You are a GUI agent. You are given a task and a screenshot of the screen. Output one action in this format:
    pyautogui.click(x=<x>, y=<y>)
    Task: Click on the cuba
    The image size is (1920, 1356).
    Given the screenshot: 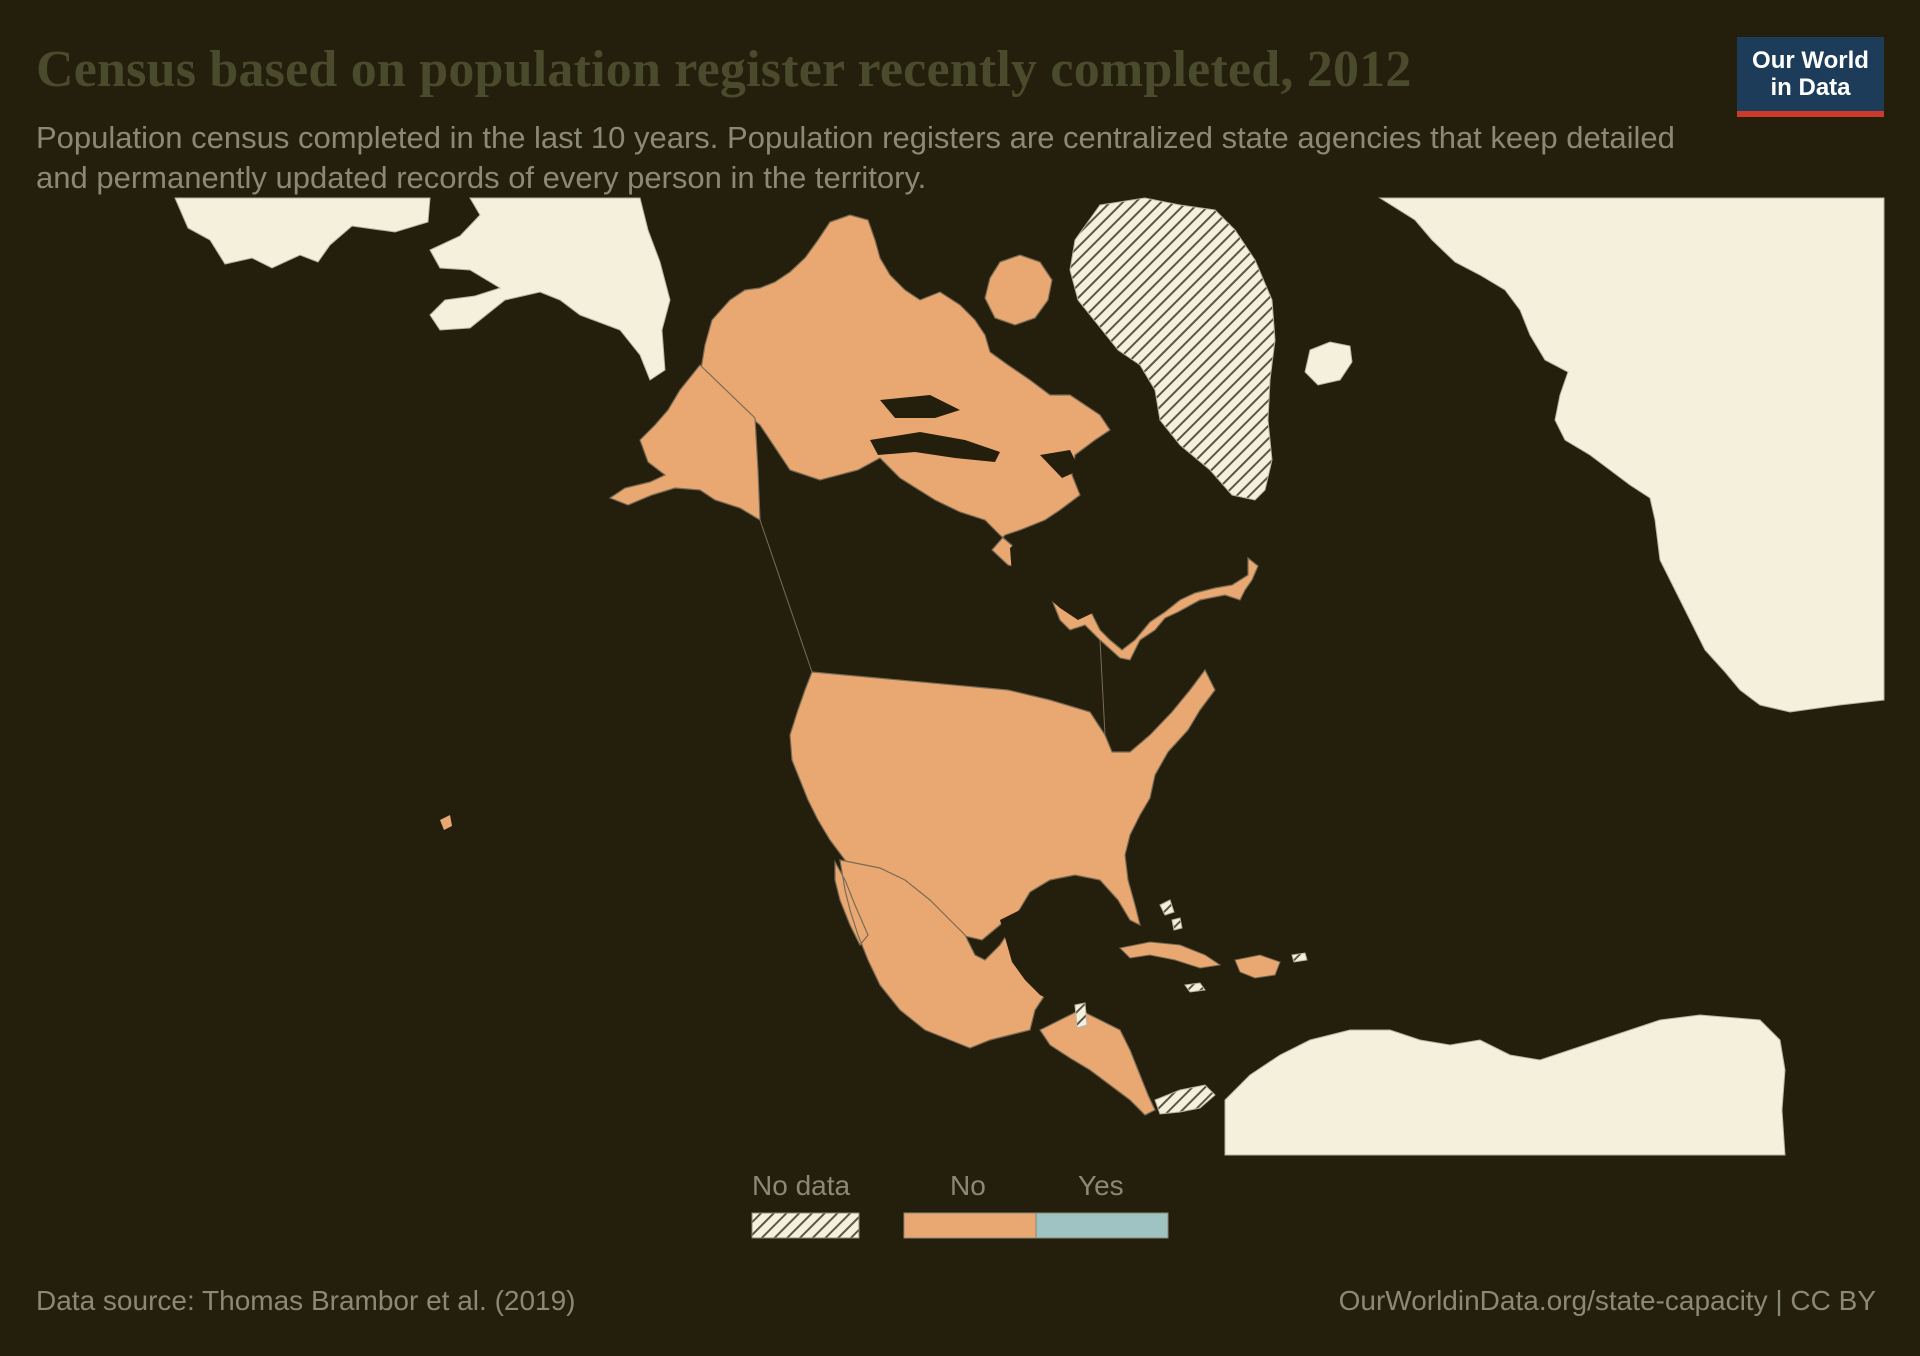 What is the action you would take?
    pyautogui.click(x=1170, y=955)
    